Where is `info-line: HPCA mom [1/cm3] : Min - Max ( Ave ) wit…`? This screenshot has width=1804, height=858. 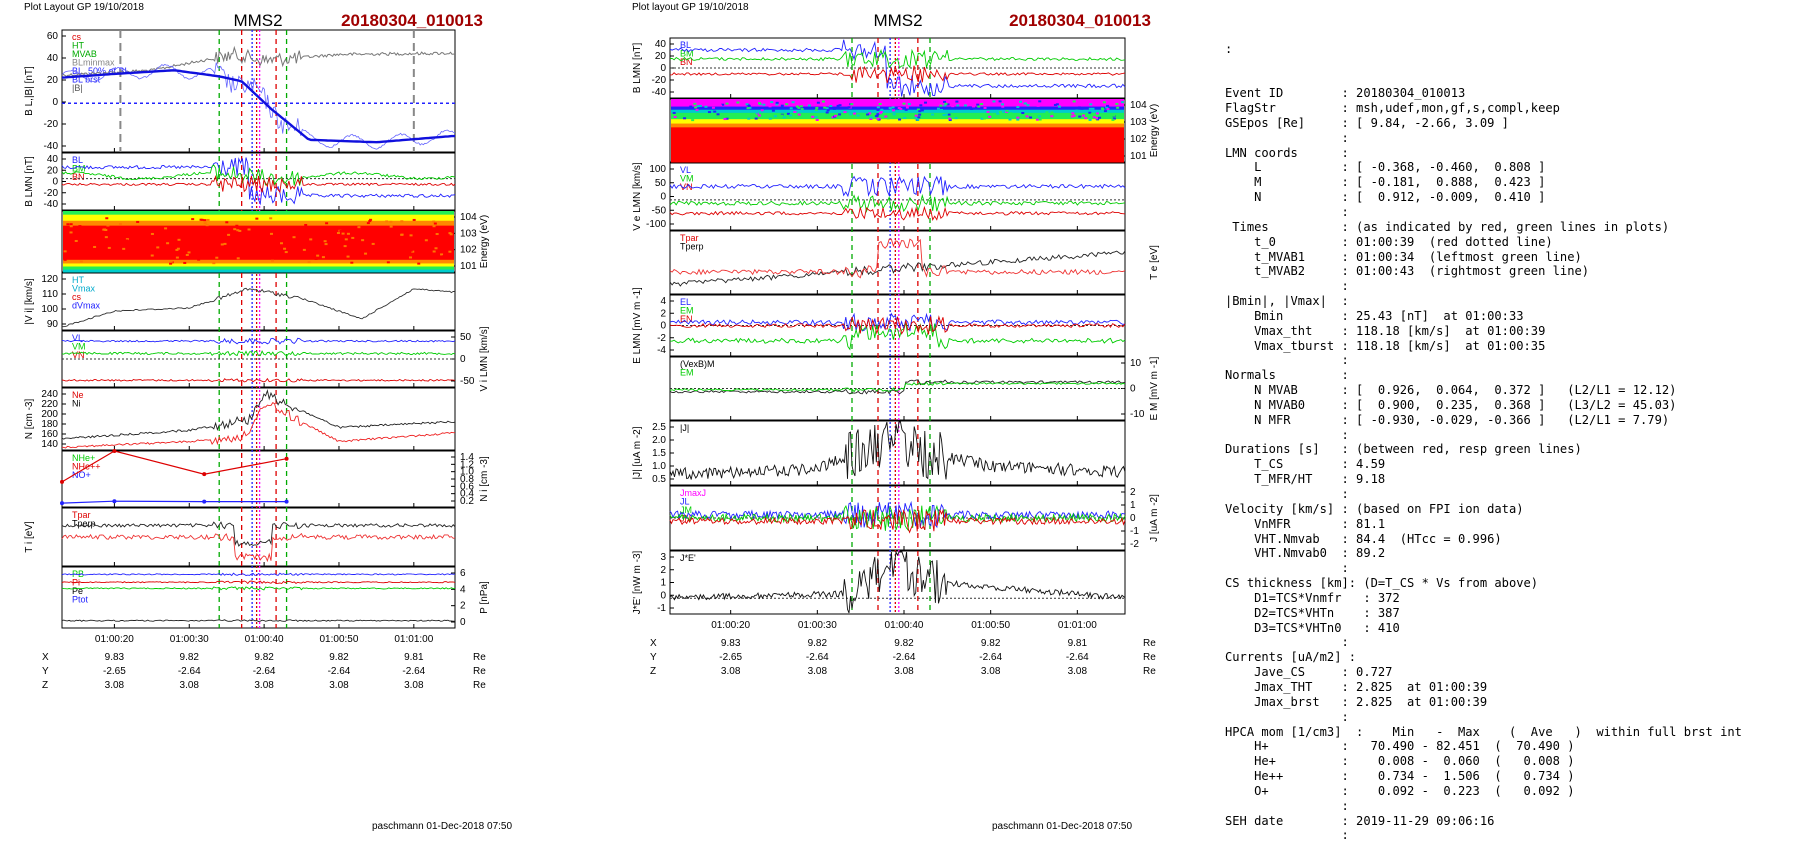
info-line: HPCA mom [1/cm3] : Min - Max ( Ave ) wit… is located at coordinates (1483, 731).